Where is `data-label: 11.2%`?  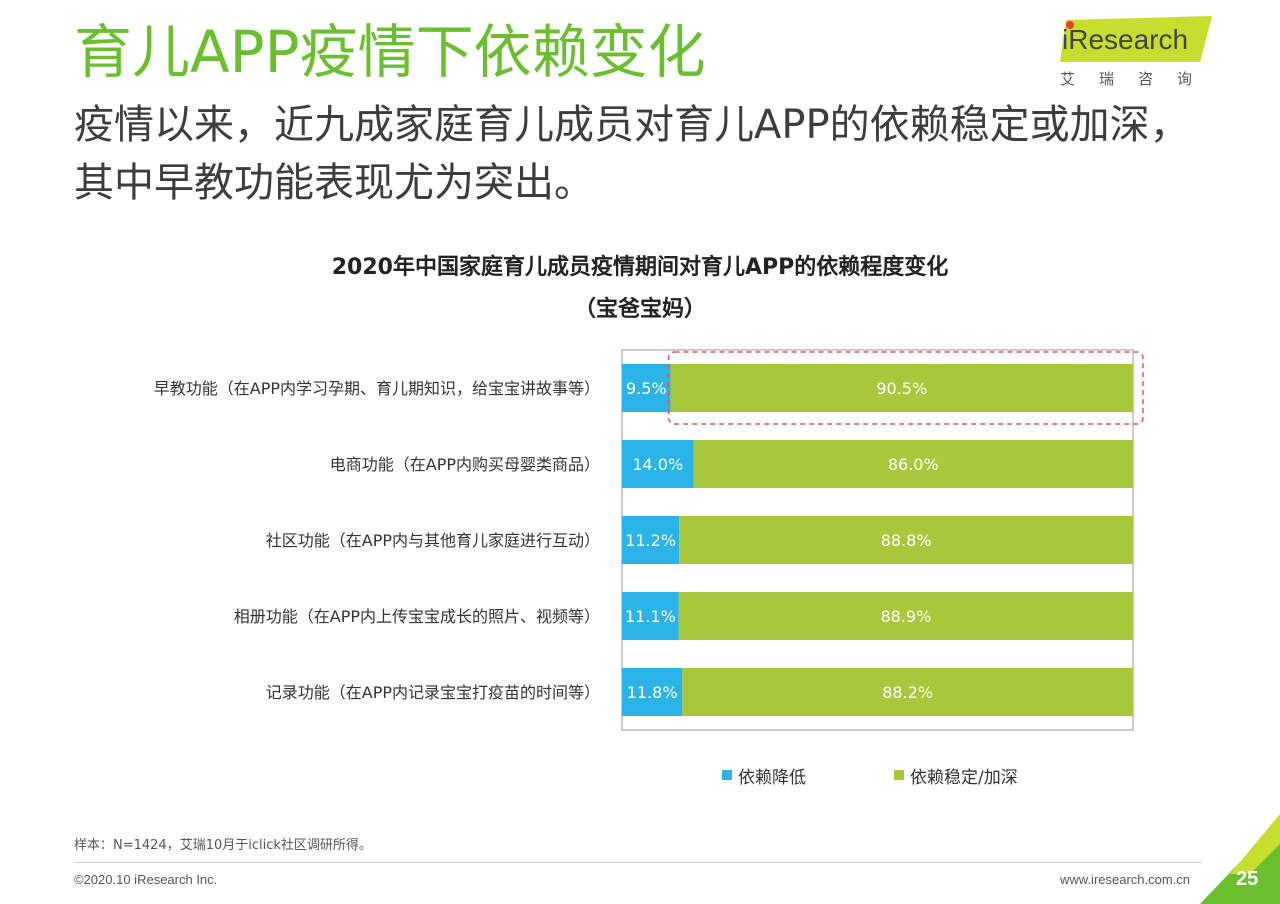
data-label: 11.2% is located at coordinates (650, 540).